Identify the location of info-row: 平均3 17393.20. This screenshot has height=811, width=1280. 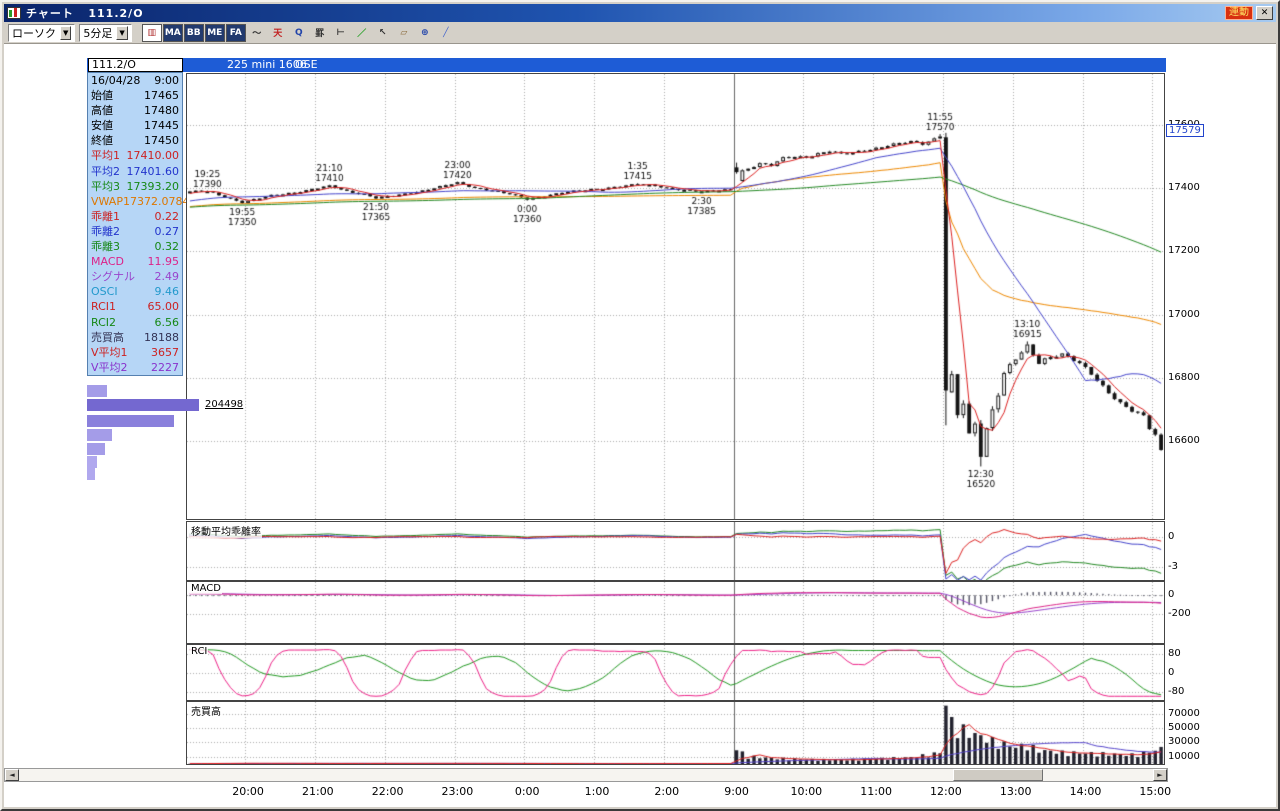
(135, 186).